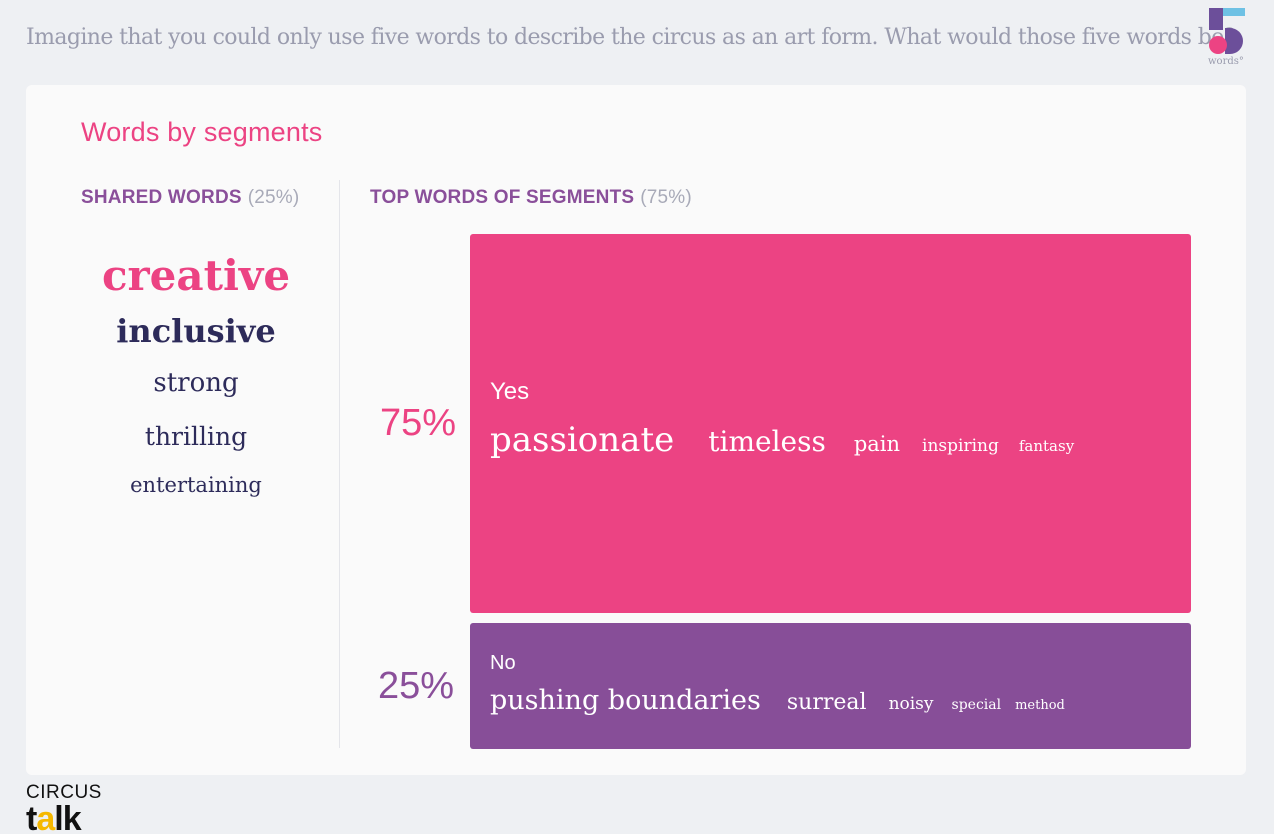  What do you see at coordinates (31, 817) in the screenshot?
I see `logo-letter: t` at bounding box center [31, 817].